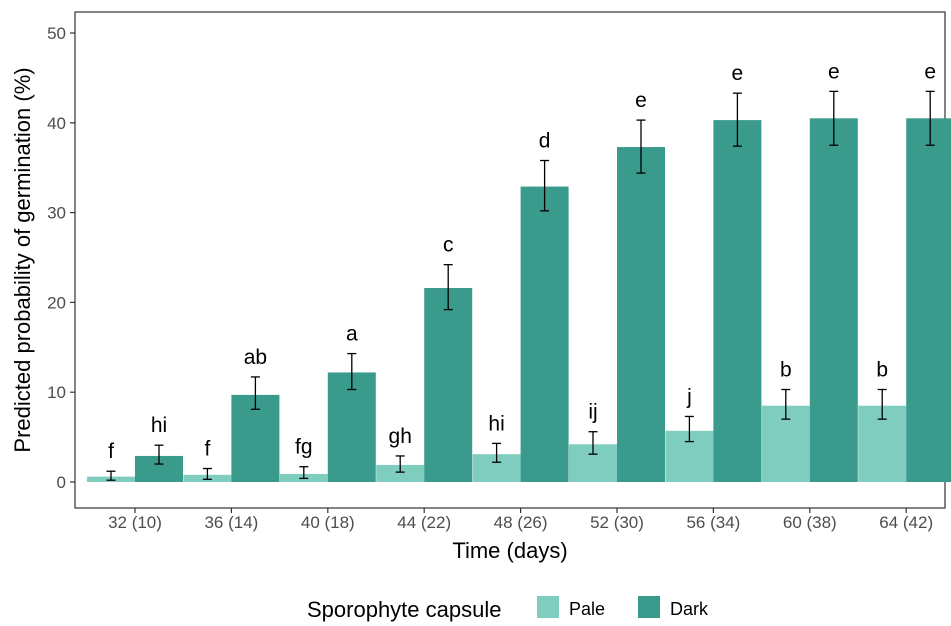  I want to click on bar-pale, so click(400, 473).